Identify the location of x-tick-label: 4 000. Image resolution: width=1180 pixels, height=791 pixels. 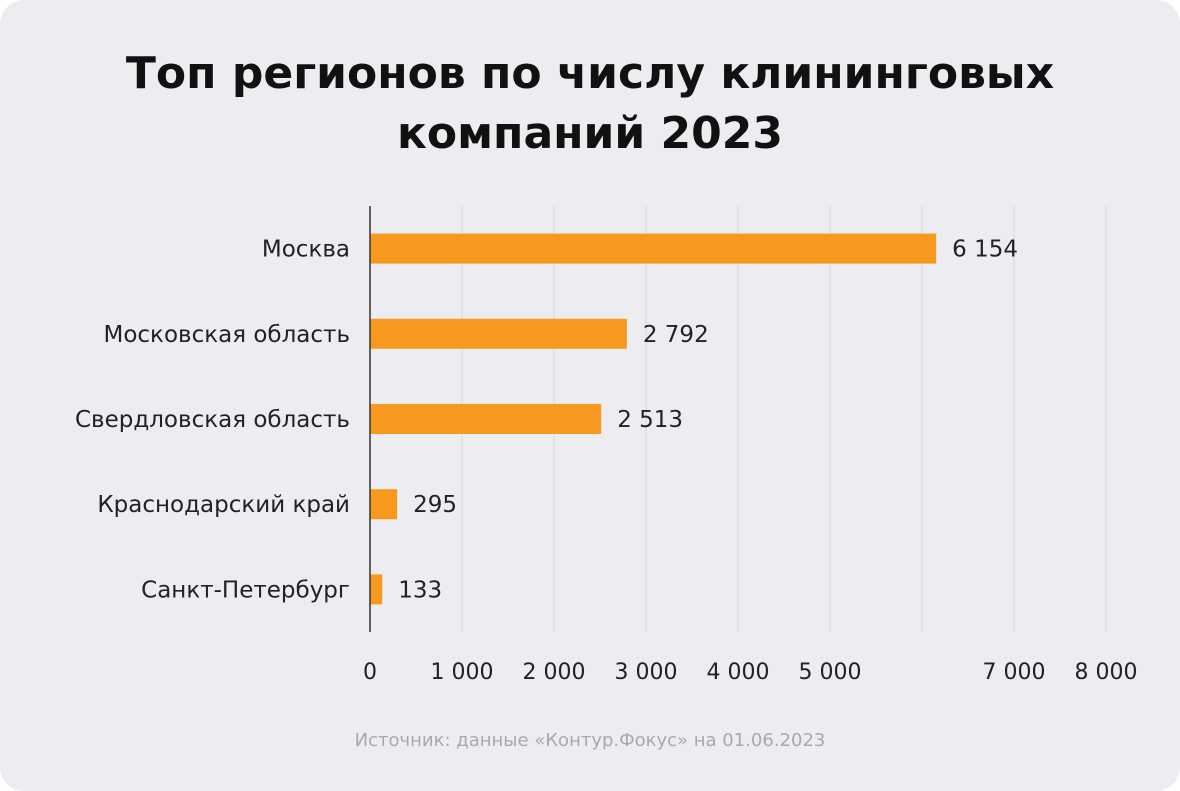
(738, 672).